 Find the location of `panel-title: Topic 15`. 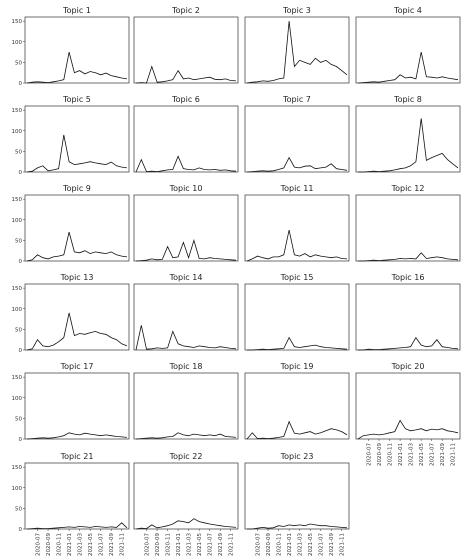

panel-title: Topic 15 is located at coordinates (297, 277).